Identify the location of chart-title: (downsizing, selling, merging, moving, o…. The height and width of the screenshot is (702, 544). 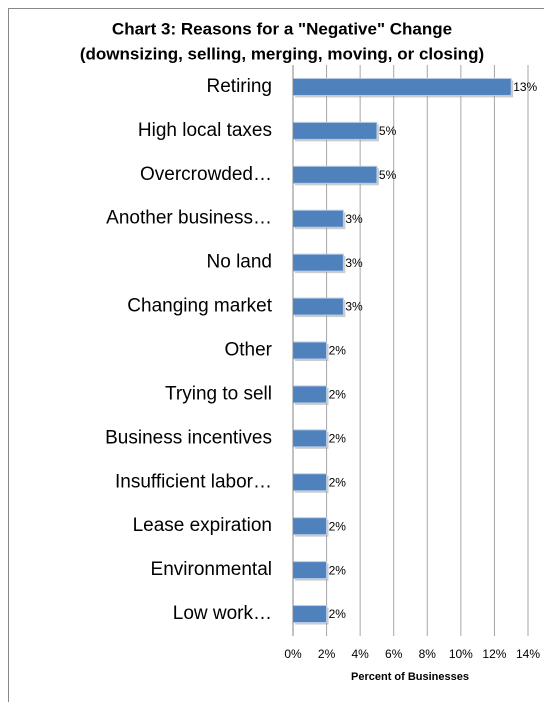
(282, 53).